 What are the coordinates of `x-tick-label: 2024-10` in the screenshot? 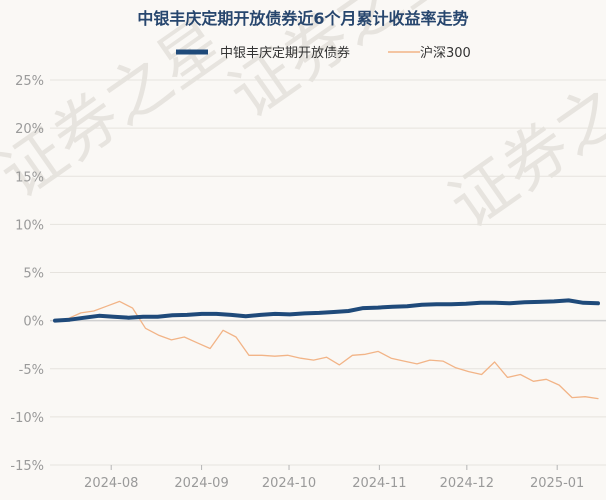 It's located at (289, 483).